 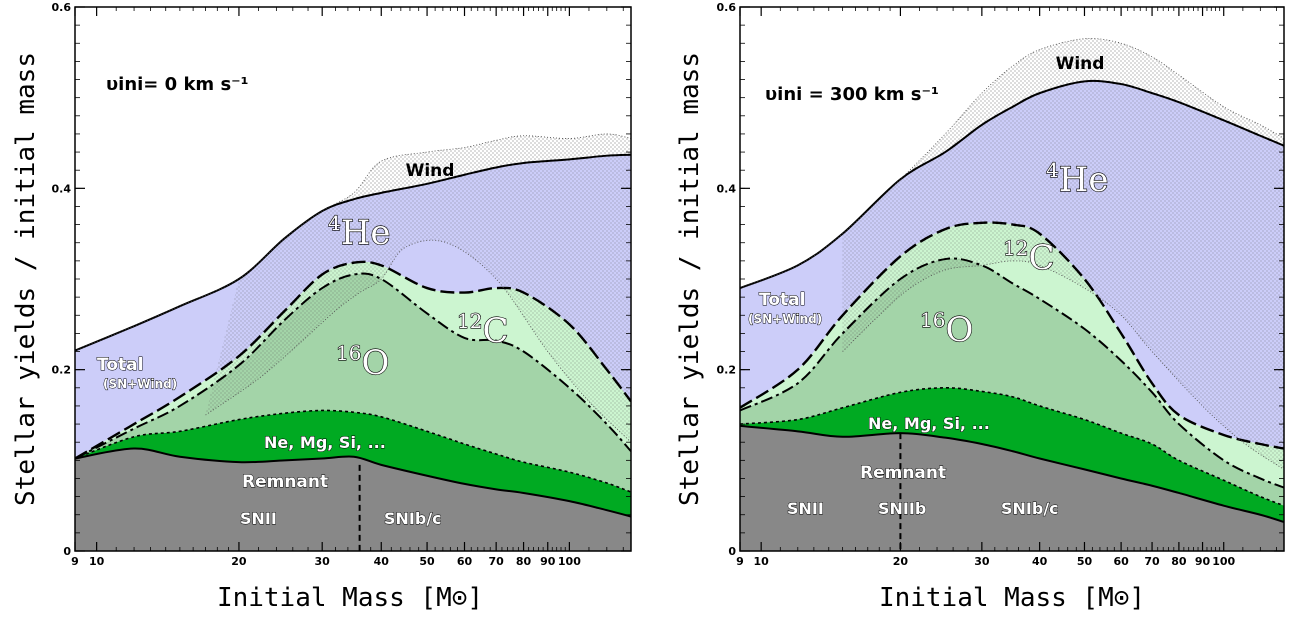 What do you see at coordinates (482, 330) in the screenshot?
I see `left-c12-label: 12C` at bounding box center [482, 330].